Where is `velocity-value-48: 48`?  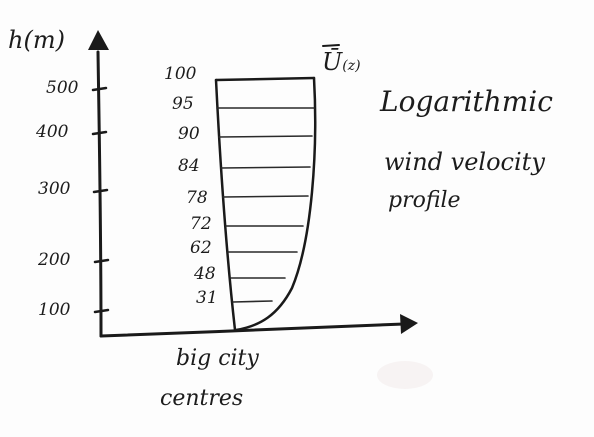
velocity-value-48: 48 is located at coordinates (205, 274).